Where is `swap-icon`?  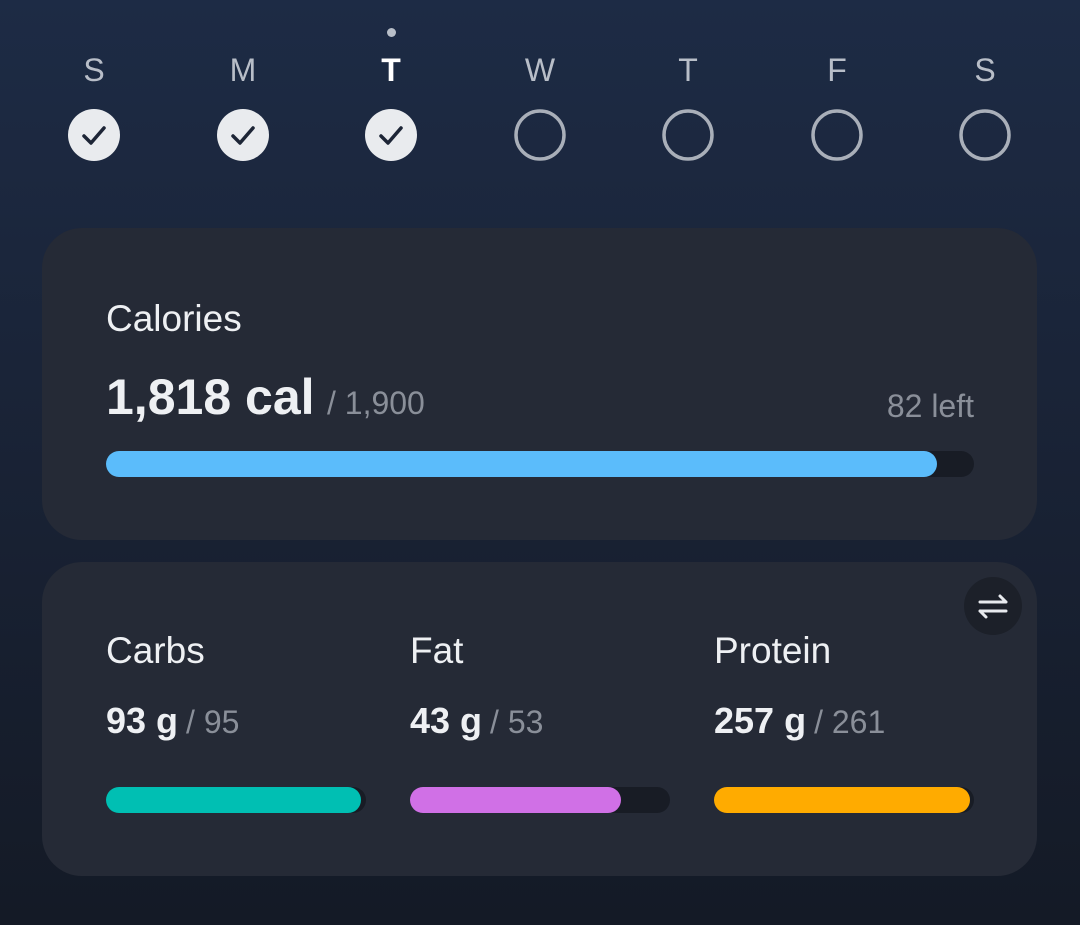
swap-icon is located at coordinates (993, 606).